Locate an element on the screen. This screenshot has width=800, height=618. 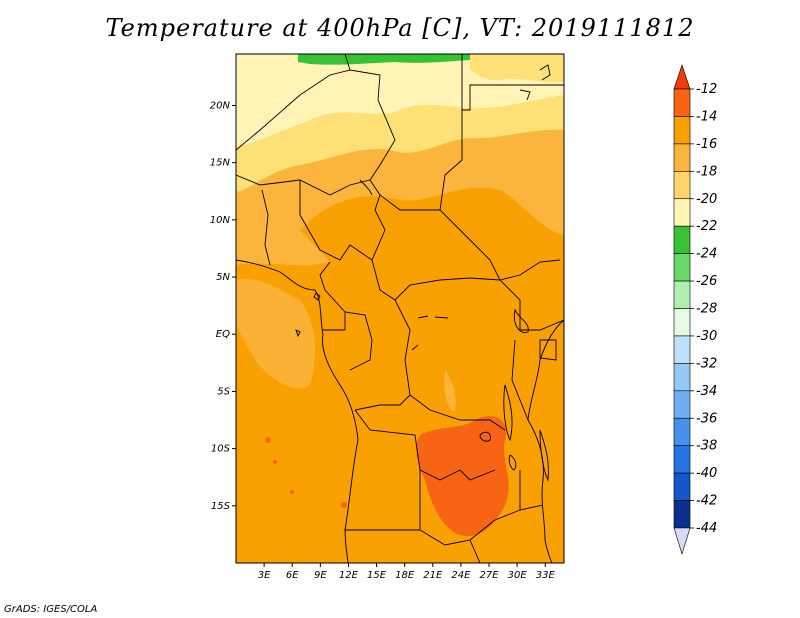
colorbar-label: -36 is located at coordinates (706, 418).